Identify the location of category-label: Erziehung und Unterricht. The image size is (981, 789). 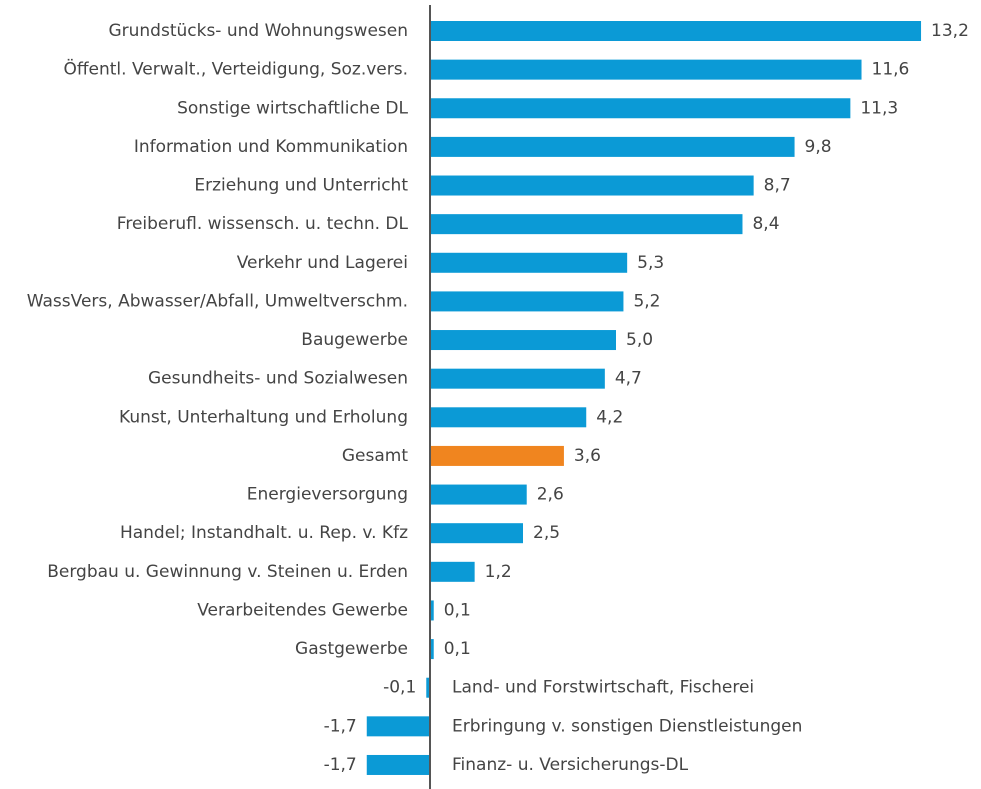
(301, 186).